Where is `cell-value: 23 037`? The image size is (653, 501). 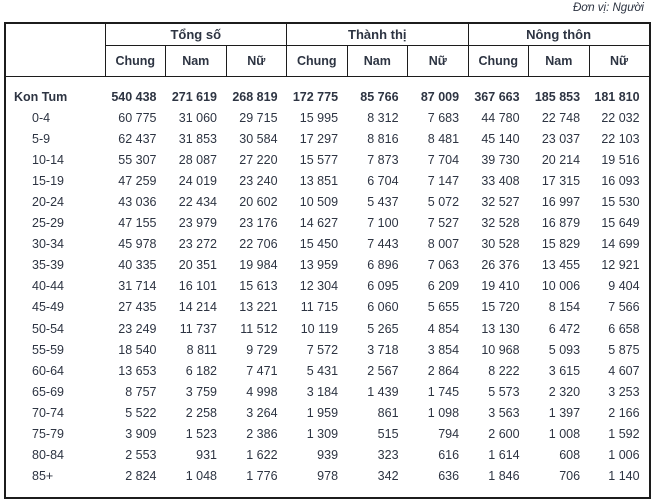
cell-value: 23 037 is located at coordinates (561, 138).